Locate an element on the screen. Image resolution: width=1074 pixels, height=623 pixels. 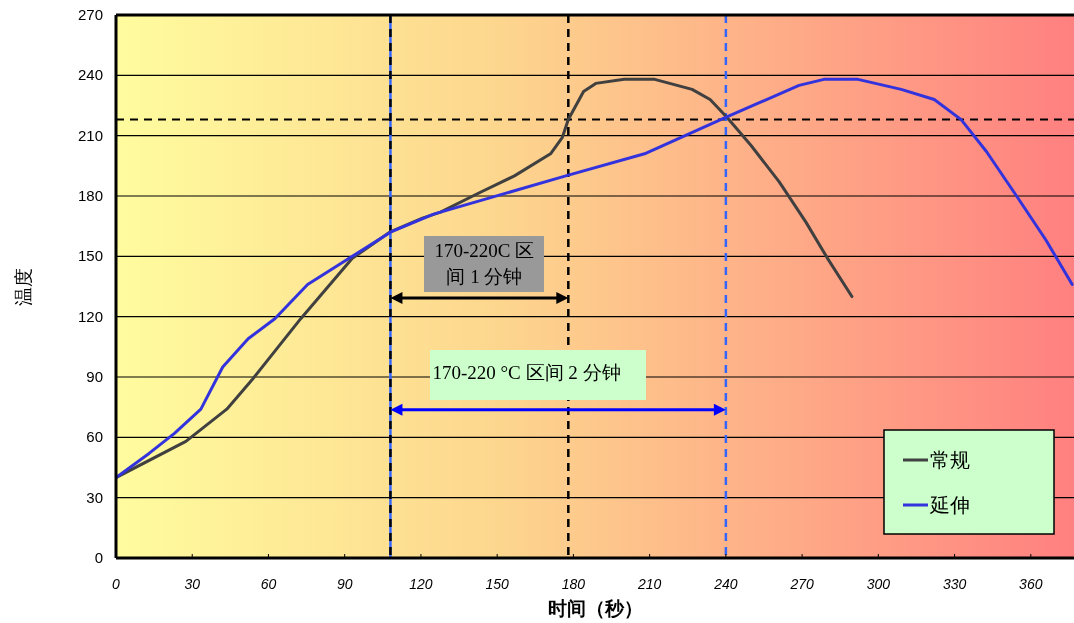
y-tick-label: 210 is located at coordinates (90, 135).